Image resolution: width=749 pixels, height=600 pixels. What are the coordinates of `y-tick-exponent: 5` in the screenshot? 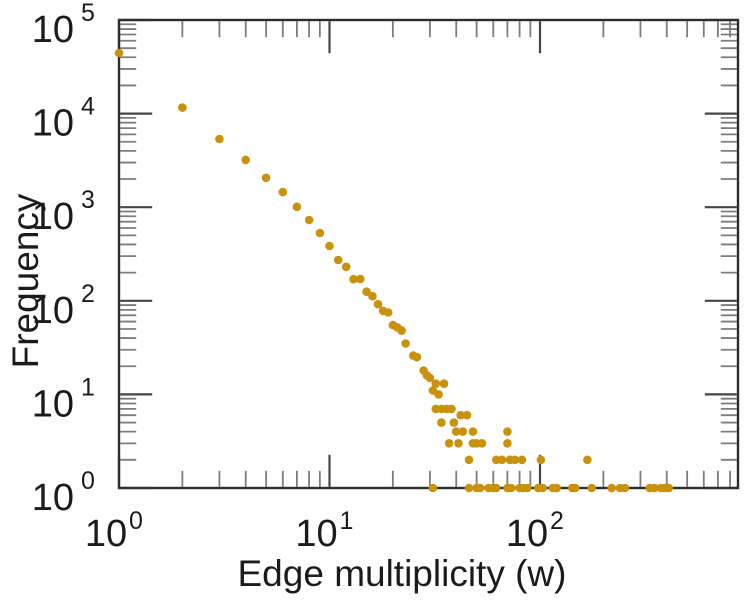 It's located at (88, 13).